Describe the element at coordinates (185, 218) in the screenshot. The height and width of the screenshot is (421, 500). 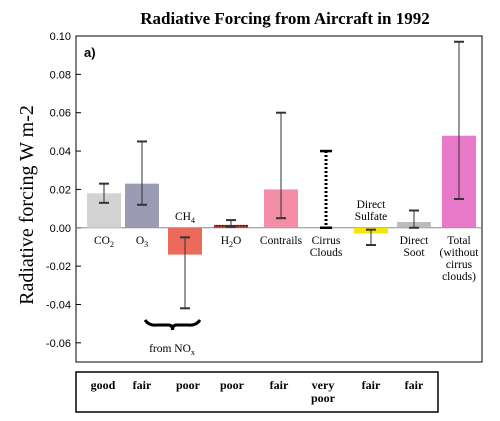
I see `category-label: CH4` at that location.